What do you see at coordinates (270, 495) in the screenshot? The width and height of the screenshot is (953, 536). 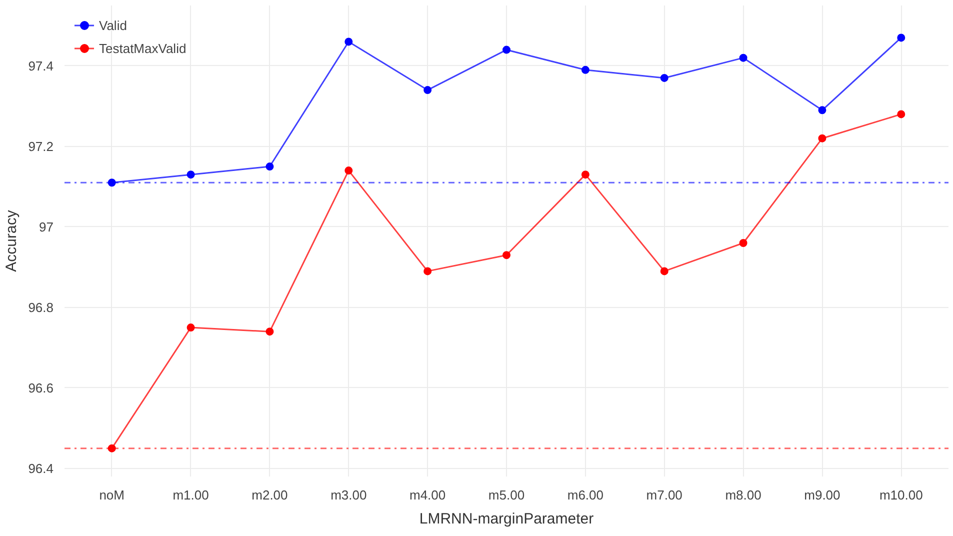 I see `x-tick-label: m2.00` at bounding box center [270, 495].